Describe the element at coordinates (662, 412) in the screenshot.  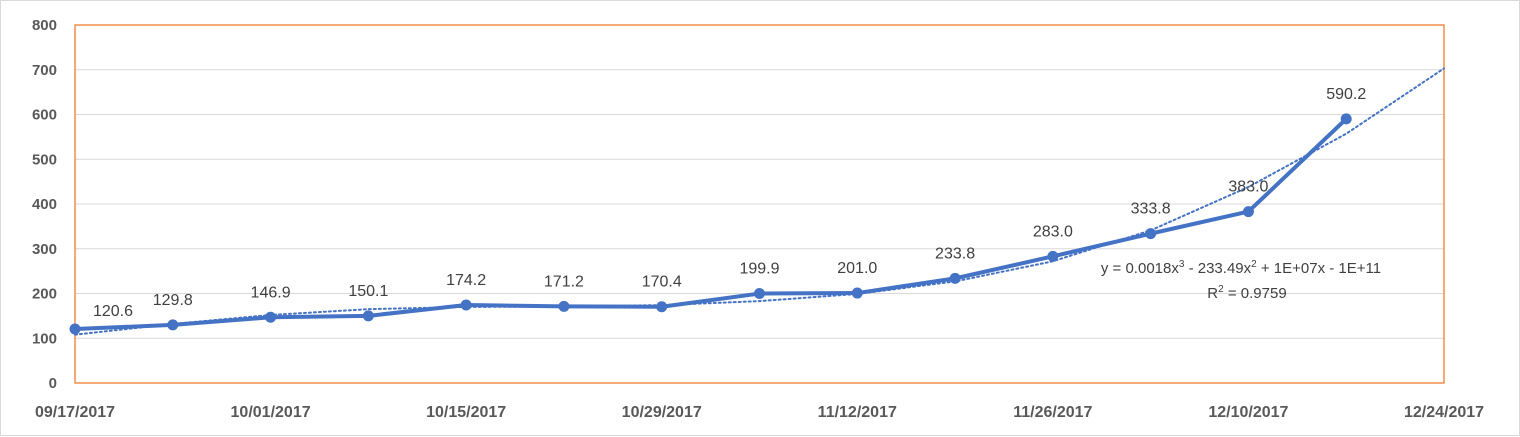
I see `x-tick-label: 10/29/2017` at that location.